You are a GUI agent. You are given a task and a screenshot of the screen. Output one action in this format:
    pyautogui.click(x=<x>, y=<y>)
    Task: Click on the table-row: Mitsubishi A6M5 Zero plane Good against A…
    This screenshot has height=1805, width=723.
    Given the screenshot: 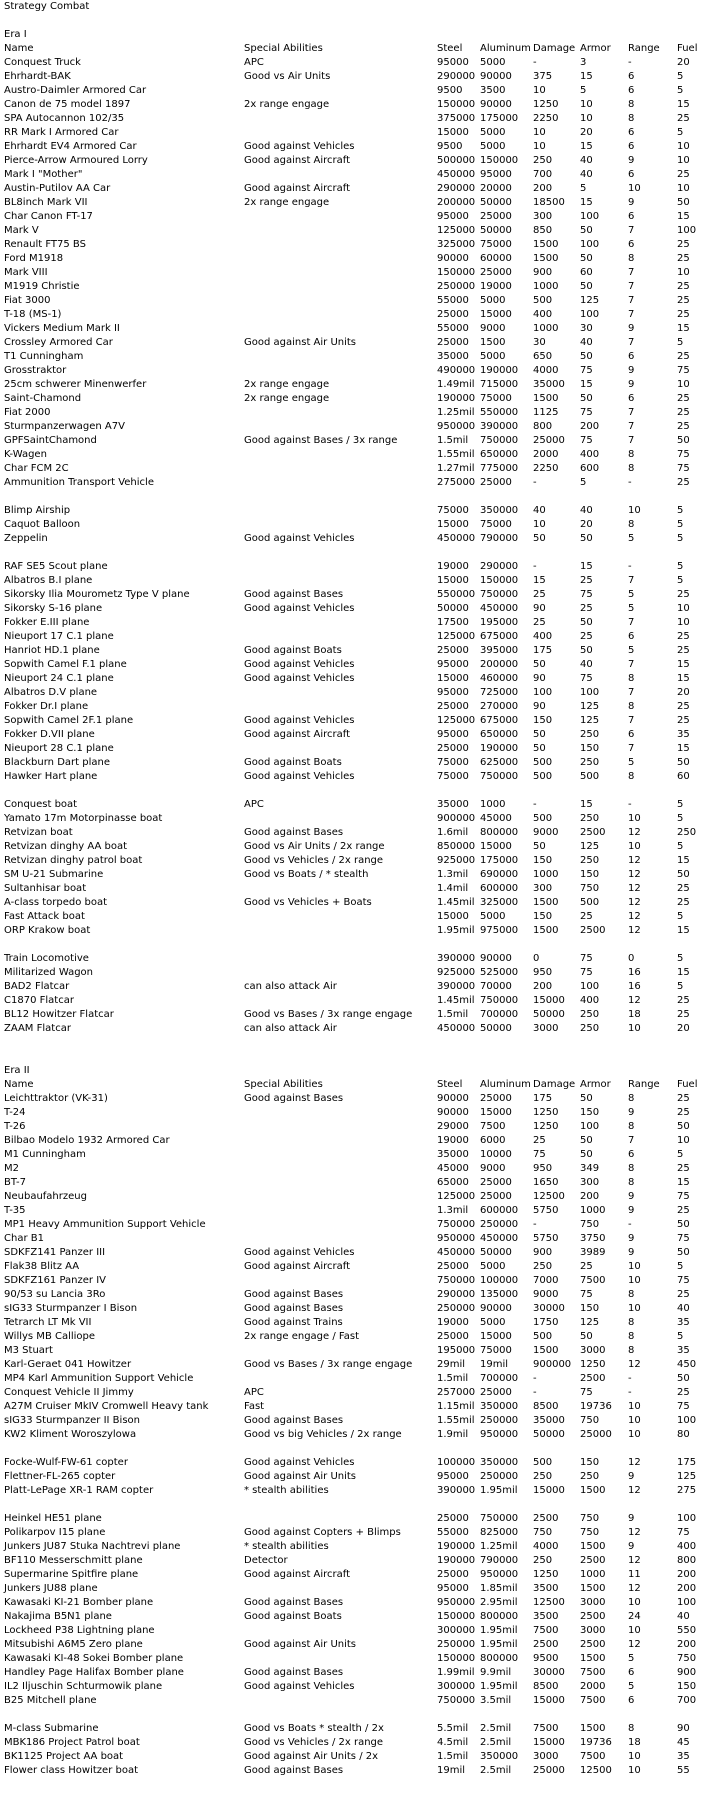 What is the action you would take?
    pyautogui.click(x=361, y=1645)
    